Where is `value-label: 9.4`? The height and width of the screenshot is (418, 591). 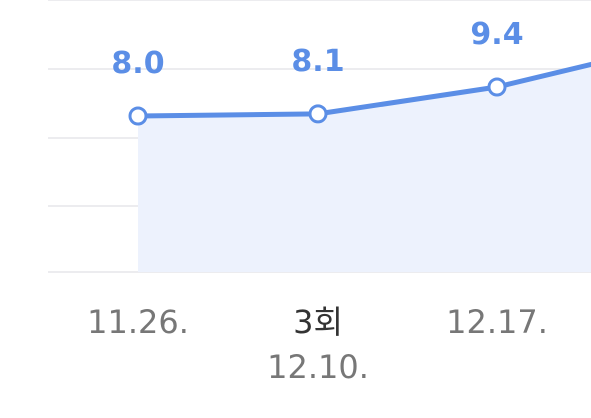 value-label: 9.4 is located at coordinates (496, 34).